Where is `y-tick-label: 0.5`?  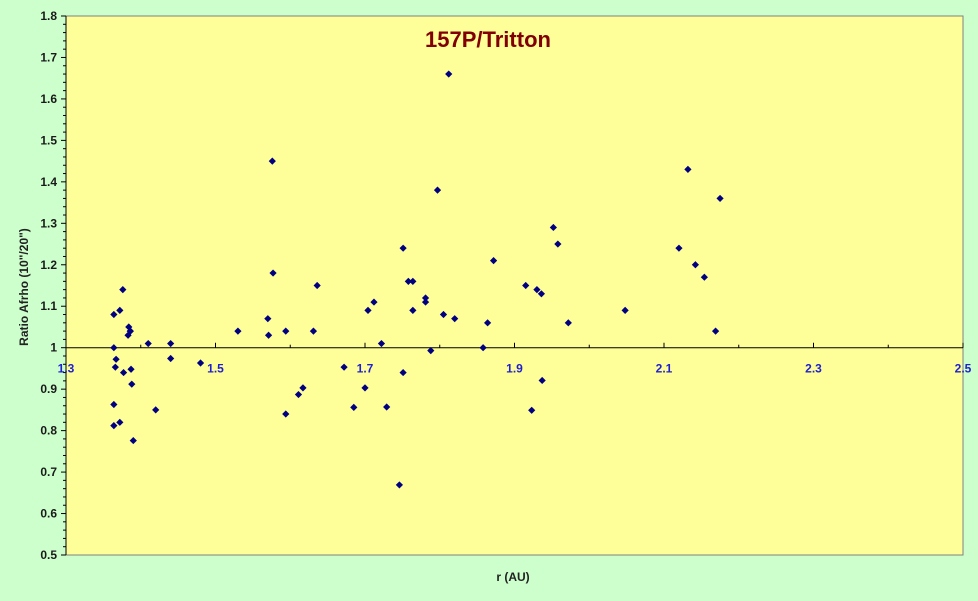
y-tick-label: 0.5 is located at coordinates (48, 555).